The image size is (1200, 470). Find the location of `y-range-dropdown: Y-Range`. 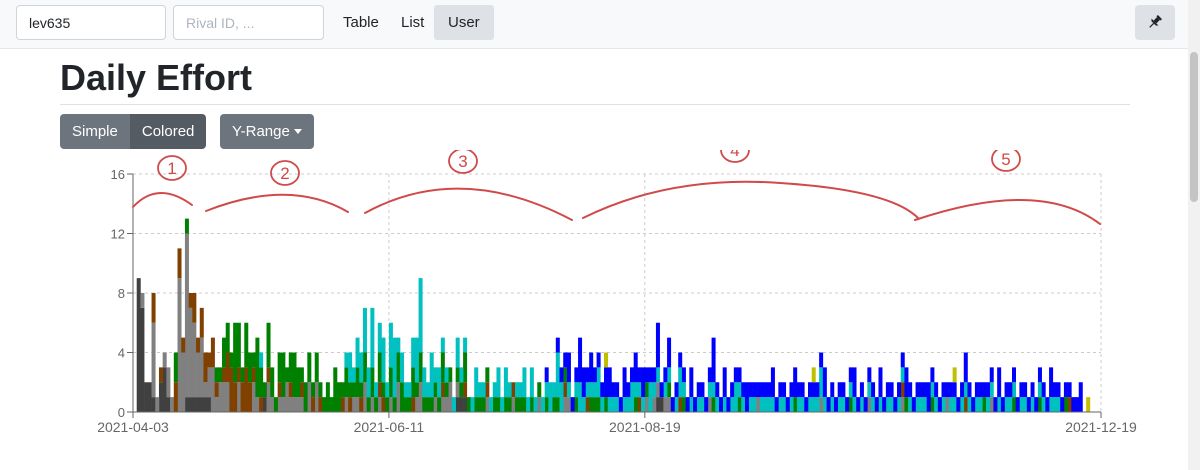

y-range-dropdown: Y-Range is located at coordinates (267, 131).